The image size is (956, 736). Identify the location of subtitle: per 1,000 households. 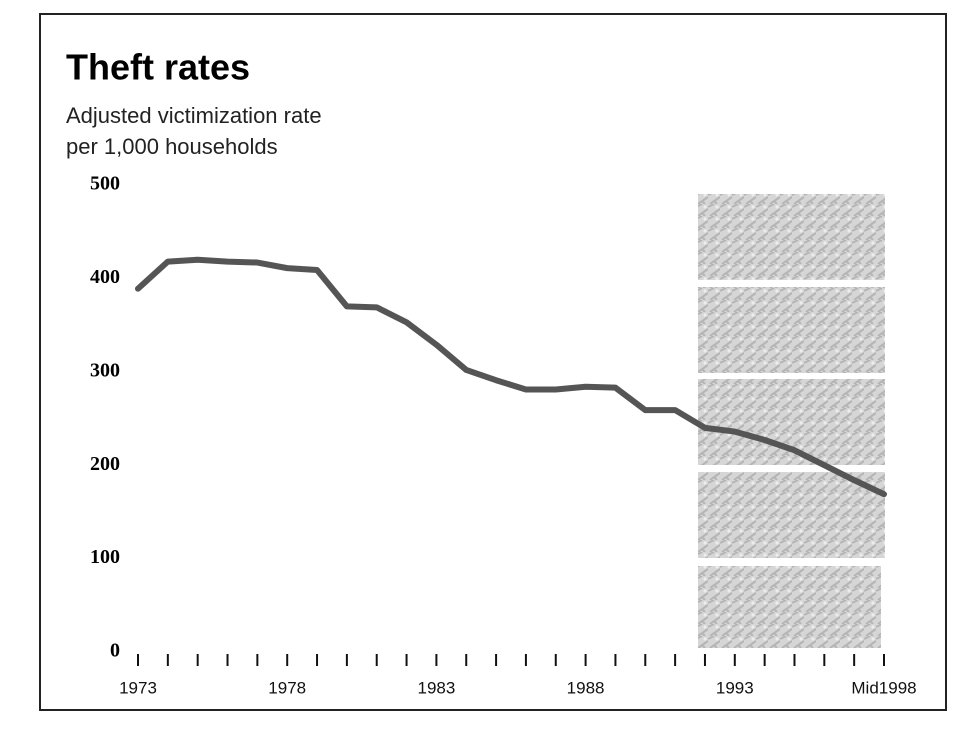
(172, 146).